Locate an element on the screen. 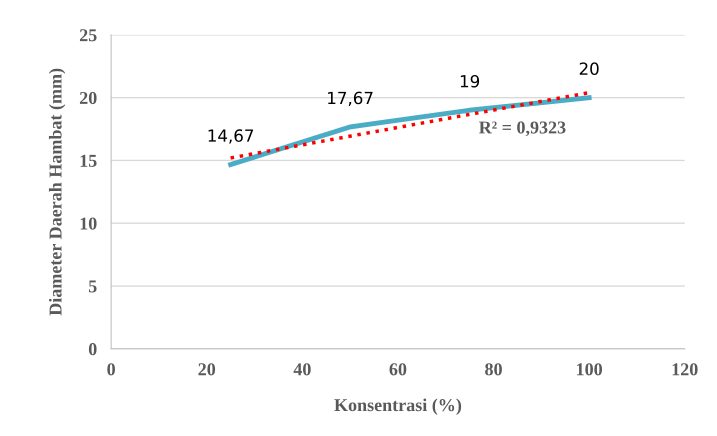 Image resolution: width=717 pixels, height=436 pixels. y-tick-label: 15 is located at coordinates (88, 160).